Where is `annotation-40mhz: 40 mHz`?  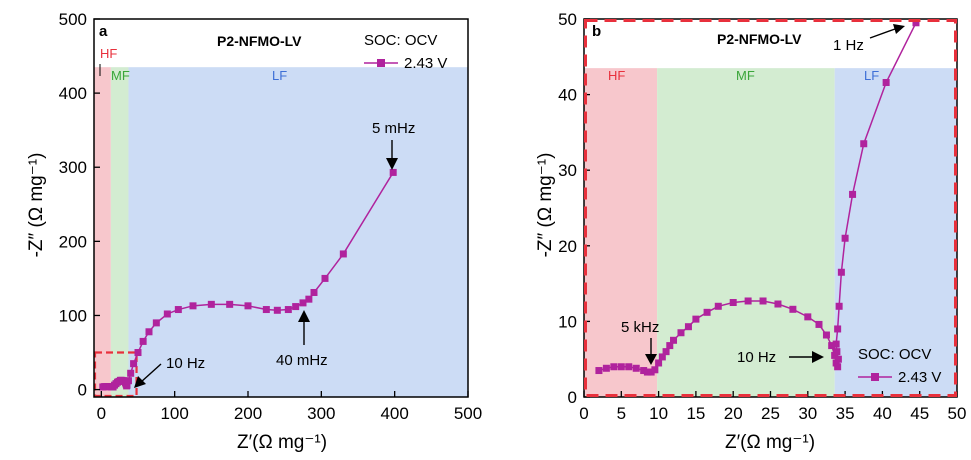 annotation-40mhz: 40 mHz is located at coordinates (302, 339).